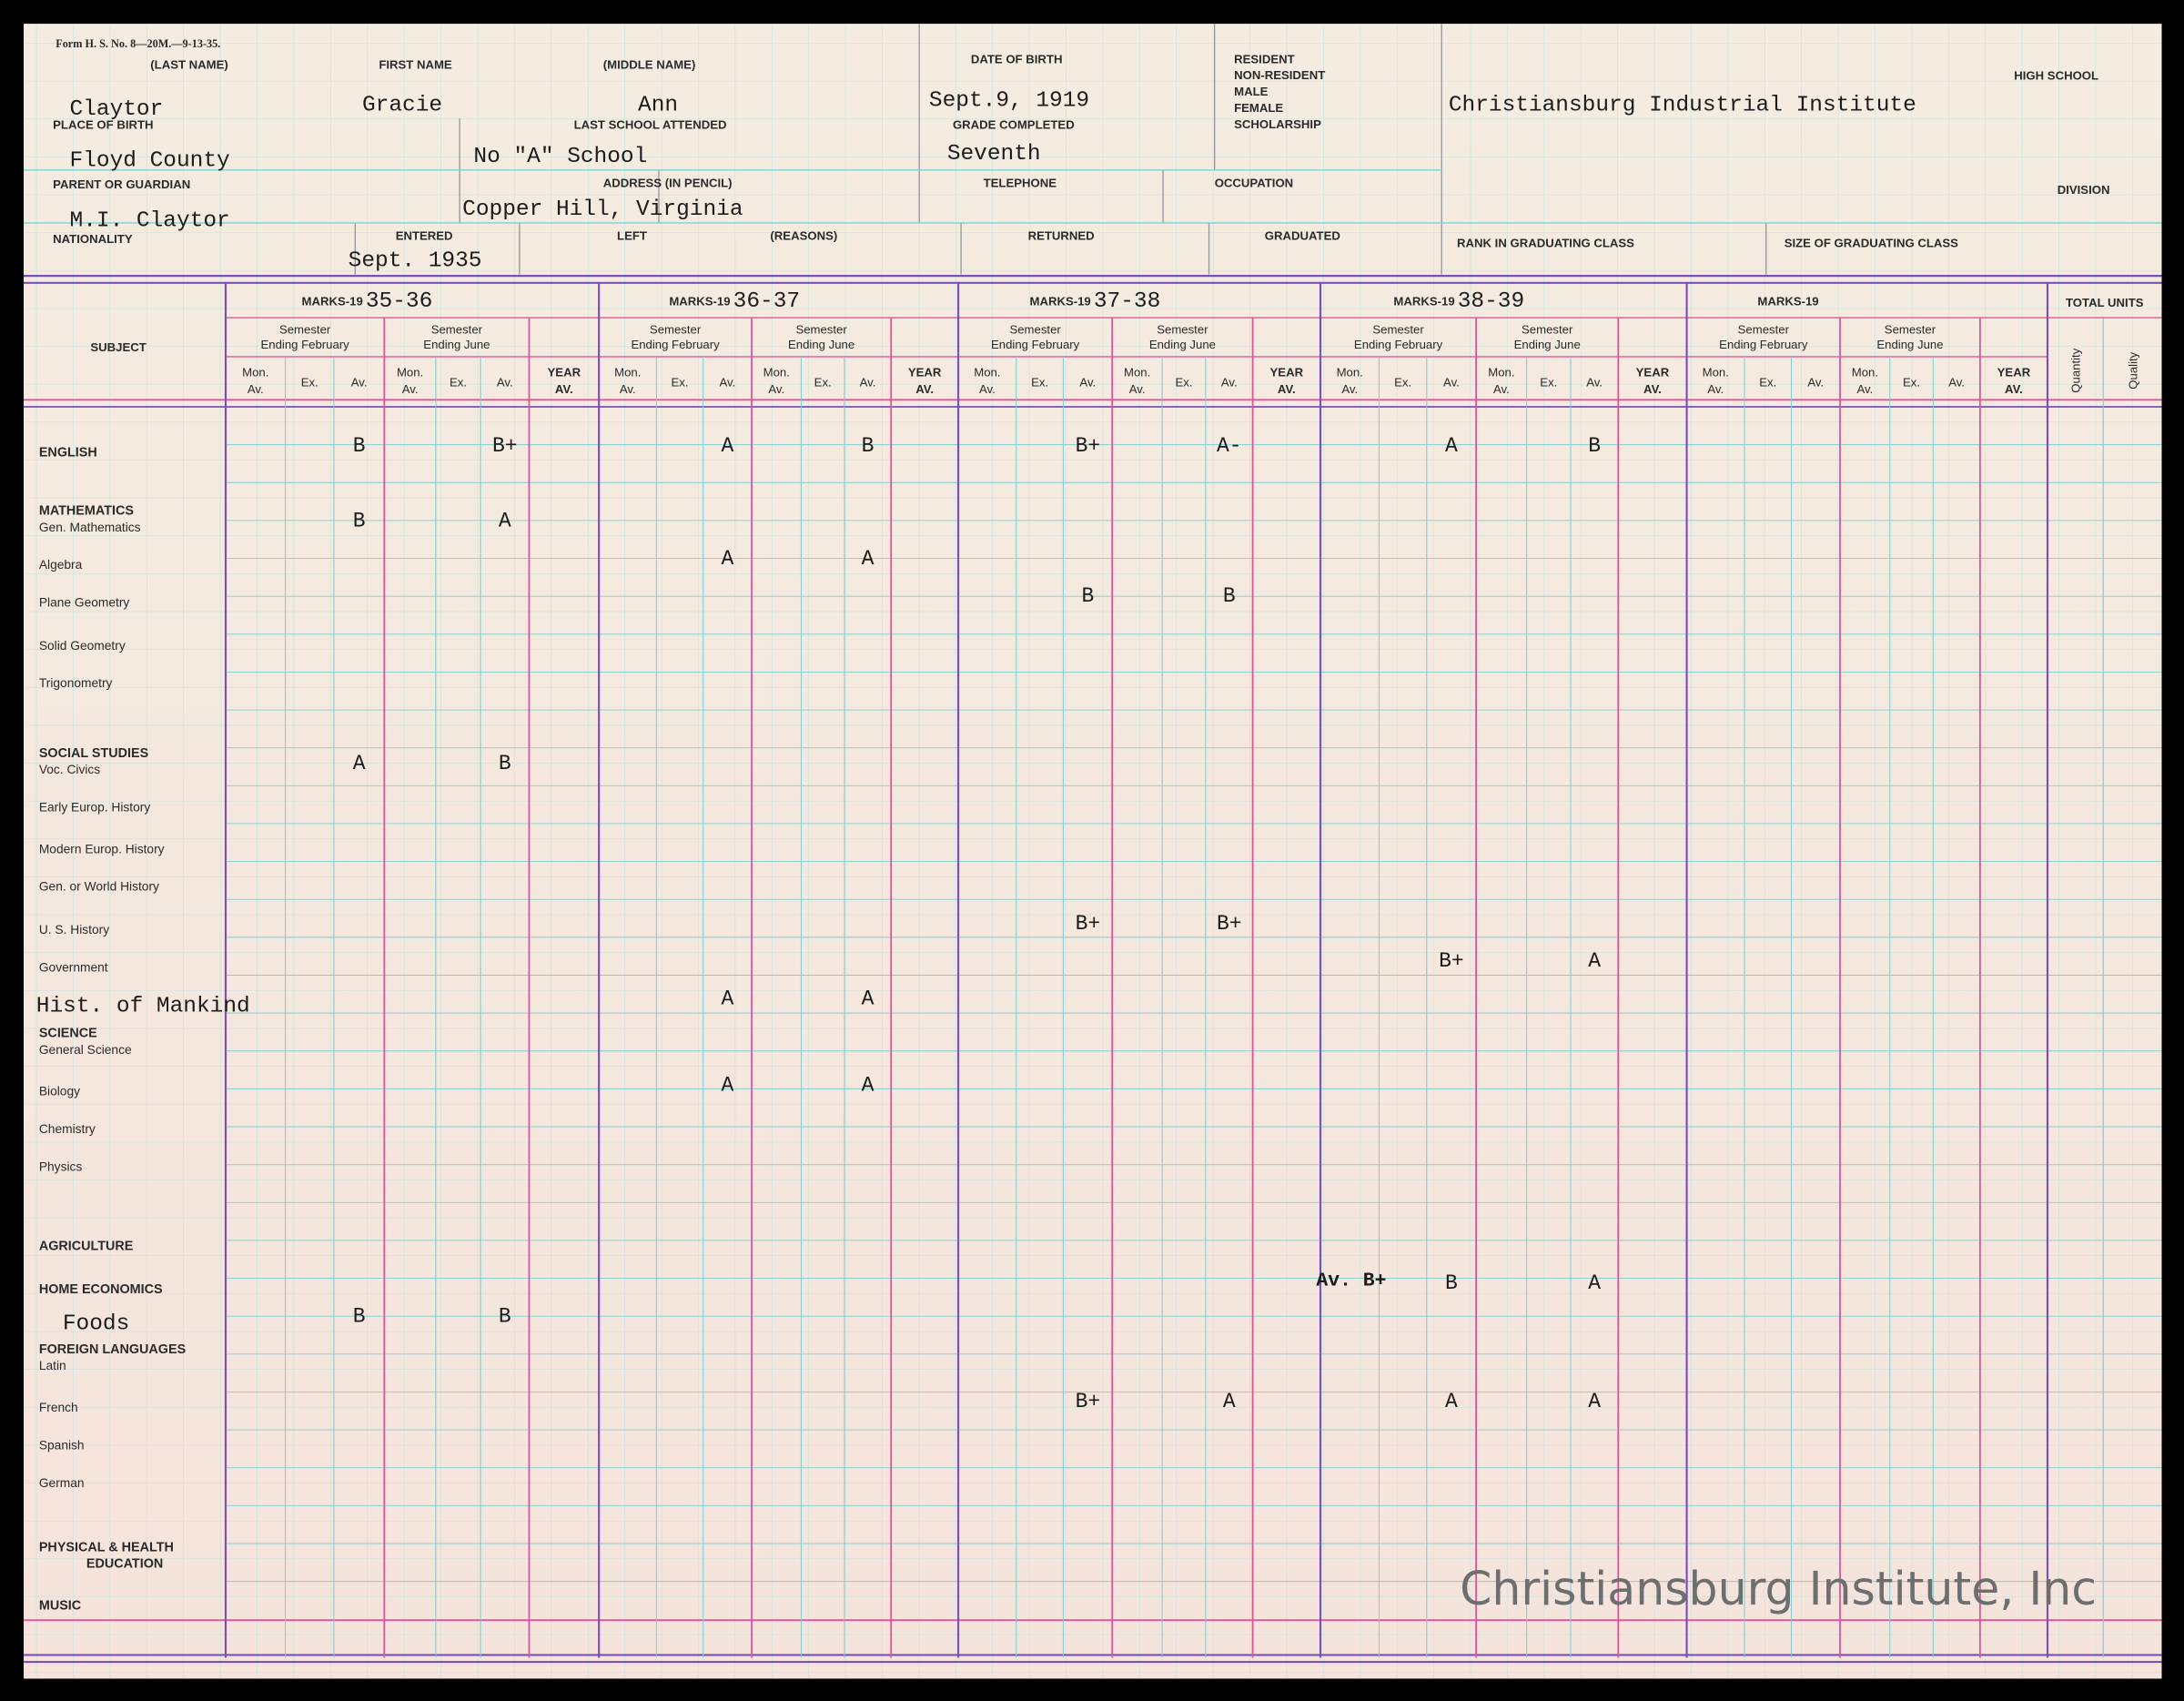 The width and height of the screenshot is (2184, 1701). What do you see at coordinates (399, 301) in the screenshot?
I see `year: 35-36` at bounding box center [399, 301].